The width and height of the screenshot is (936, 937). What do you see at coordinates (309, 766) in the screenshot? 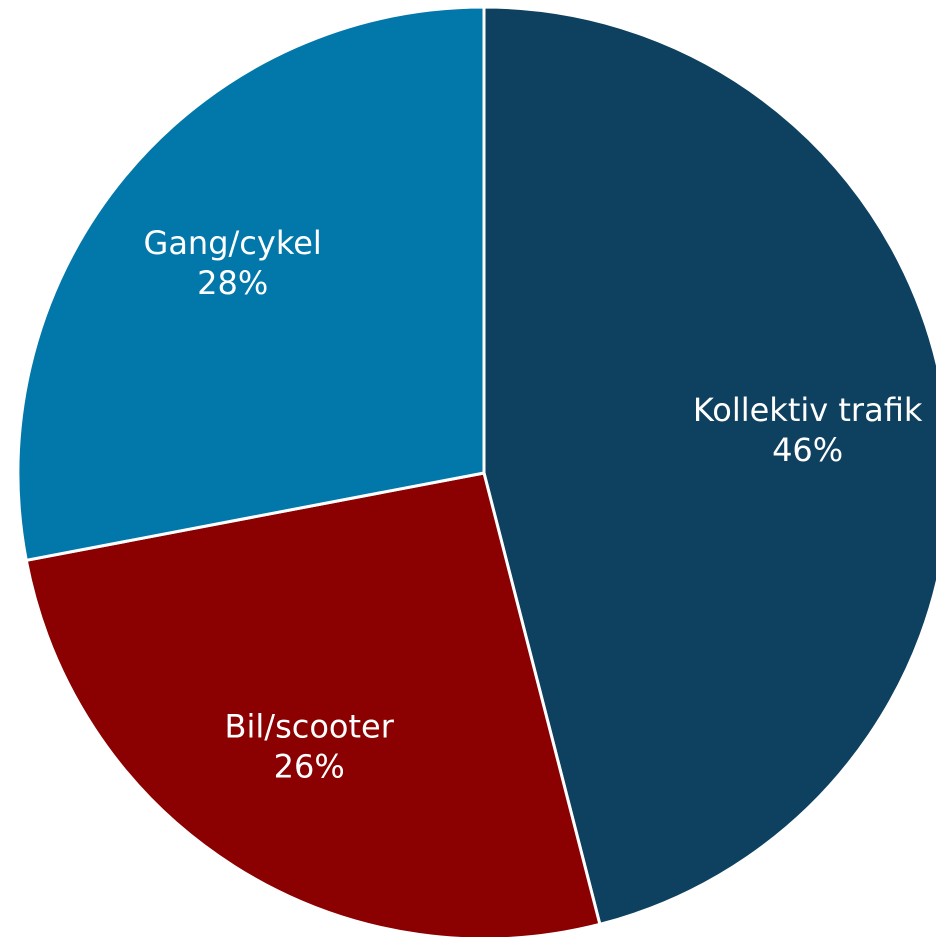
I see `slice-value-label: 26%` at bounding box center [309, 766].